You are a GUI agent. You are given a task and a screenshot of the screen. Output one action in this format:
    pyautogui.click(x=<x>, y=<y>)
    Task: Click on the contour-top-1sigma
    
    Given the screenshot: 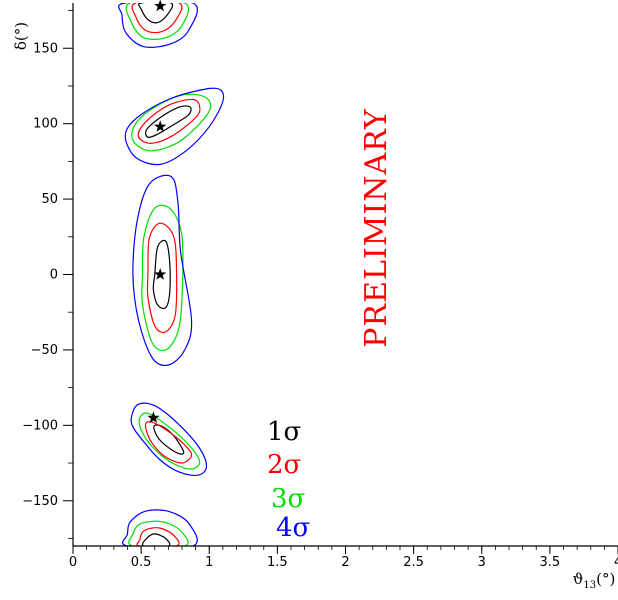 What is the action you would take?
    pyautogui.click(x=156, y=13)
    